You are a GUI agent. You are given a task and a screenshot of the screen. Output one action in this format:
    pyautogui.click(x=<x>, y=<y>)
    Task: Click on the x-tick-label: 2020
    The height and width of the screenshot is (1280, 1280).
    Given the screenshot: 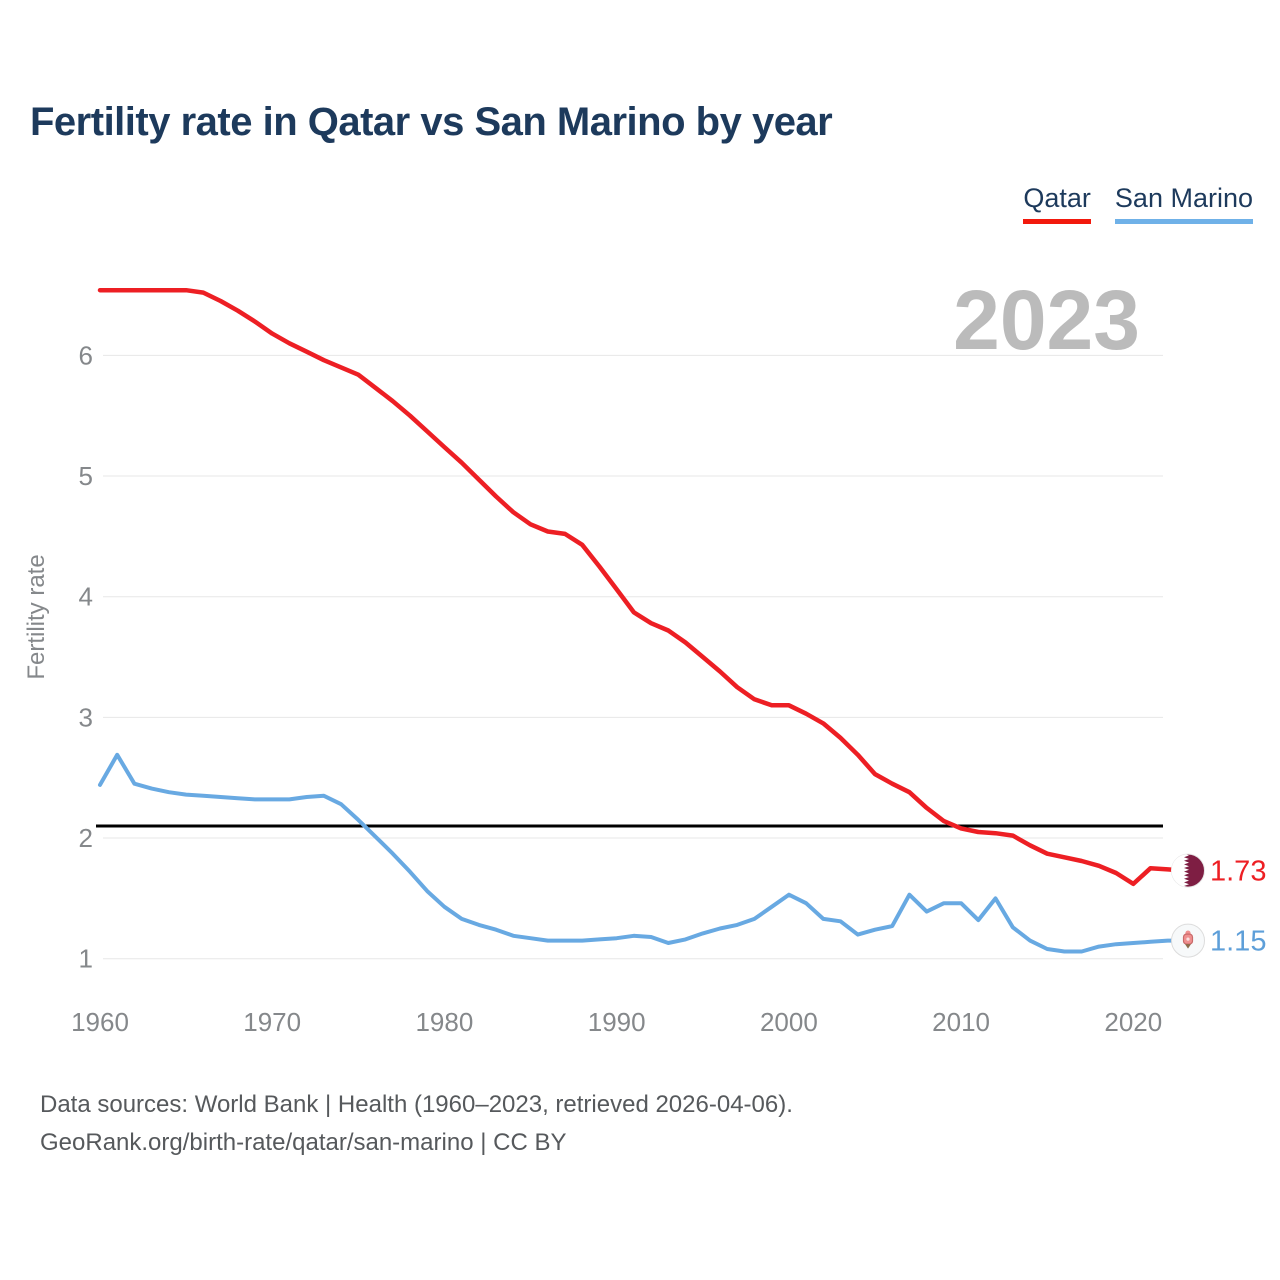 What is the action you would take?
    pyautogui.click(x=1133, y=1022)
    